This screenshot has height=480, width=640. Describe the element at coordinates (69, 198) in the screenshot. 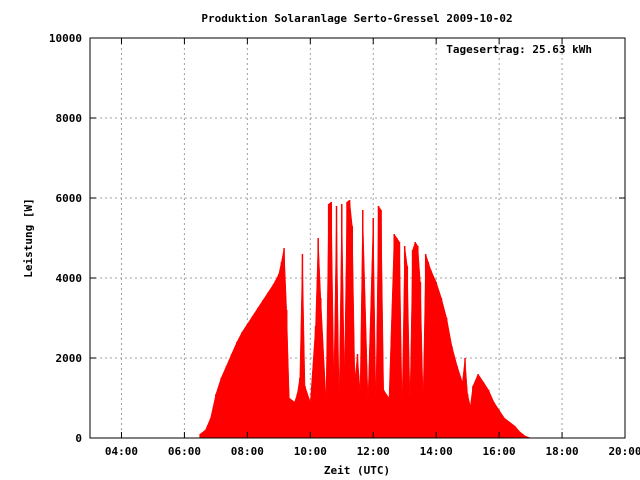

I see `y-tick-label: 6000` at that location.